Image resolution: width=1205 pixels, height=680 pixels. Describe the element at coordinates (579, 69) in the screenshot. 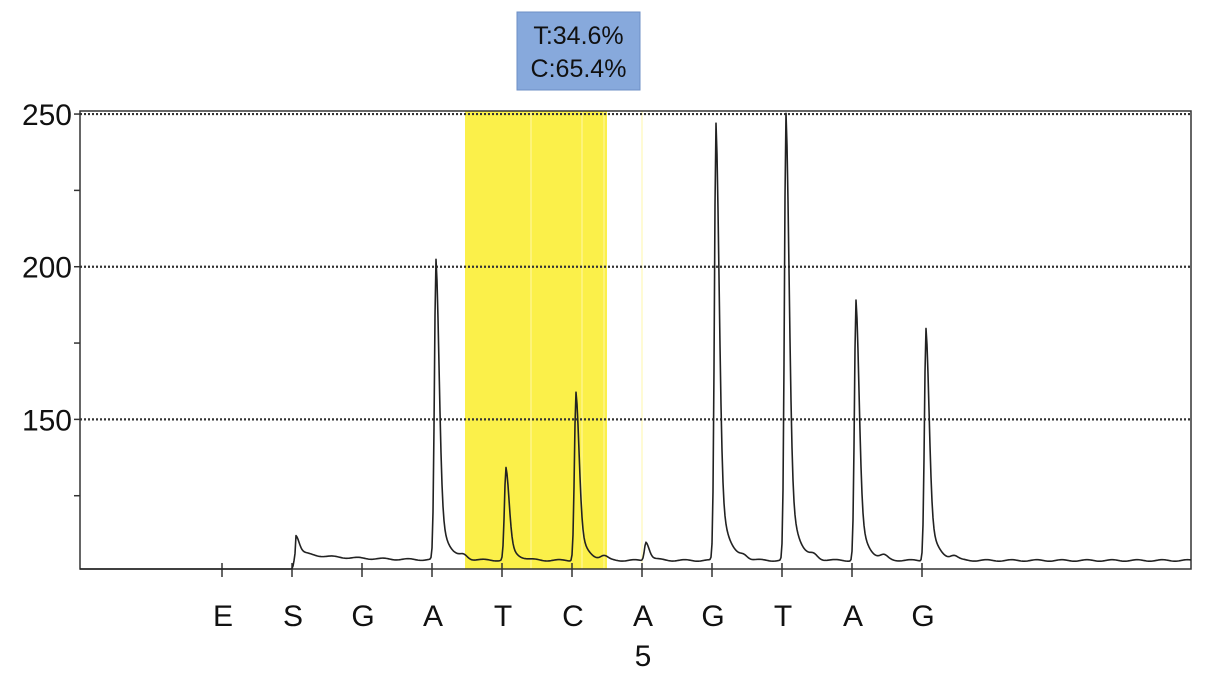

I see `readout-text: C:65.4%` at that location.